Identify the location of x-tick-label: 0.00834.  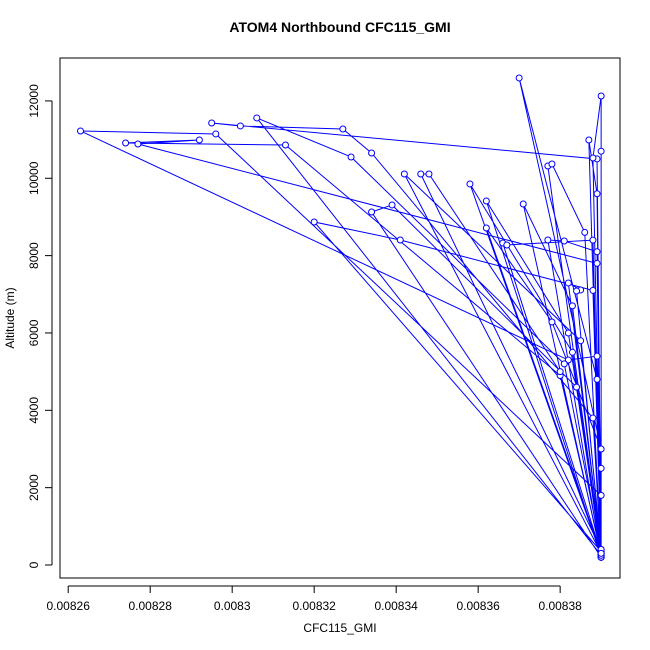
(396, 606).